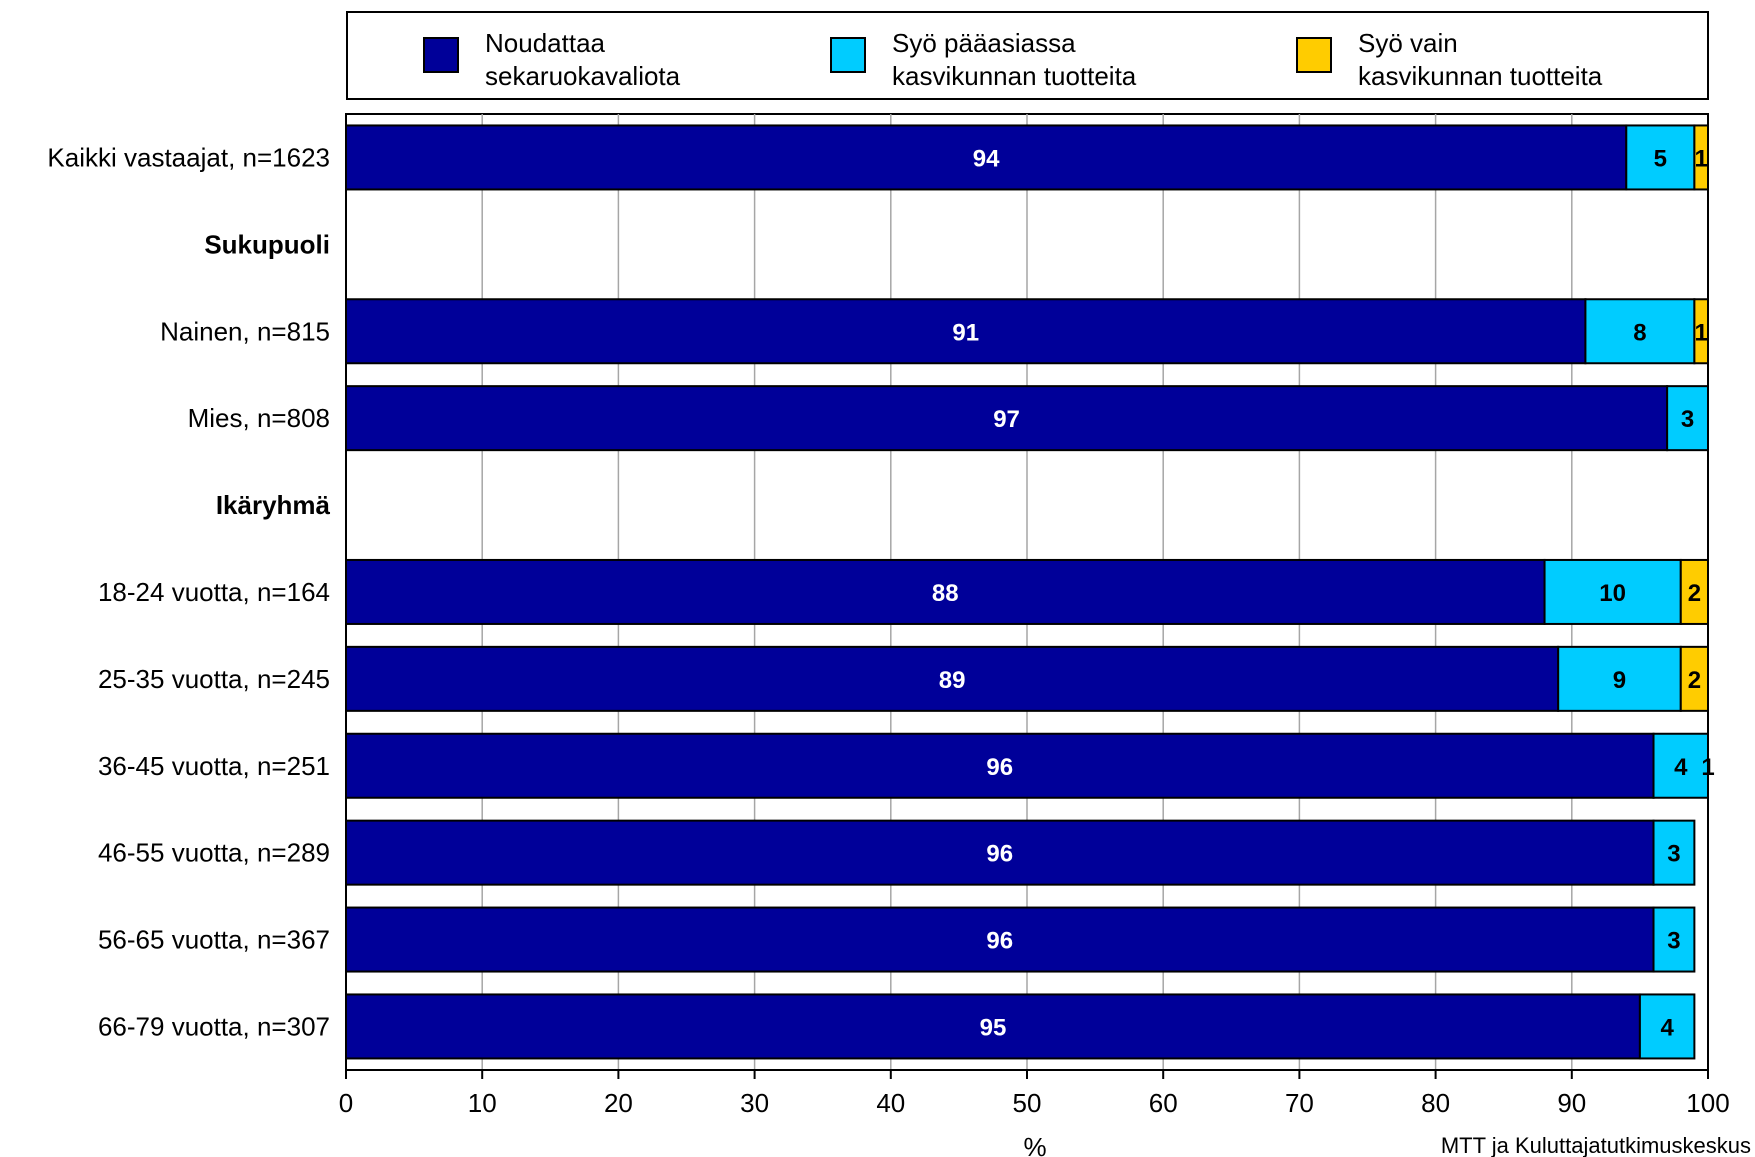  Describe the element at coordinates (482, 1103) in the screenshot. I see `x-tick-label-10: 10` at that location.